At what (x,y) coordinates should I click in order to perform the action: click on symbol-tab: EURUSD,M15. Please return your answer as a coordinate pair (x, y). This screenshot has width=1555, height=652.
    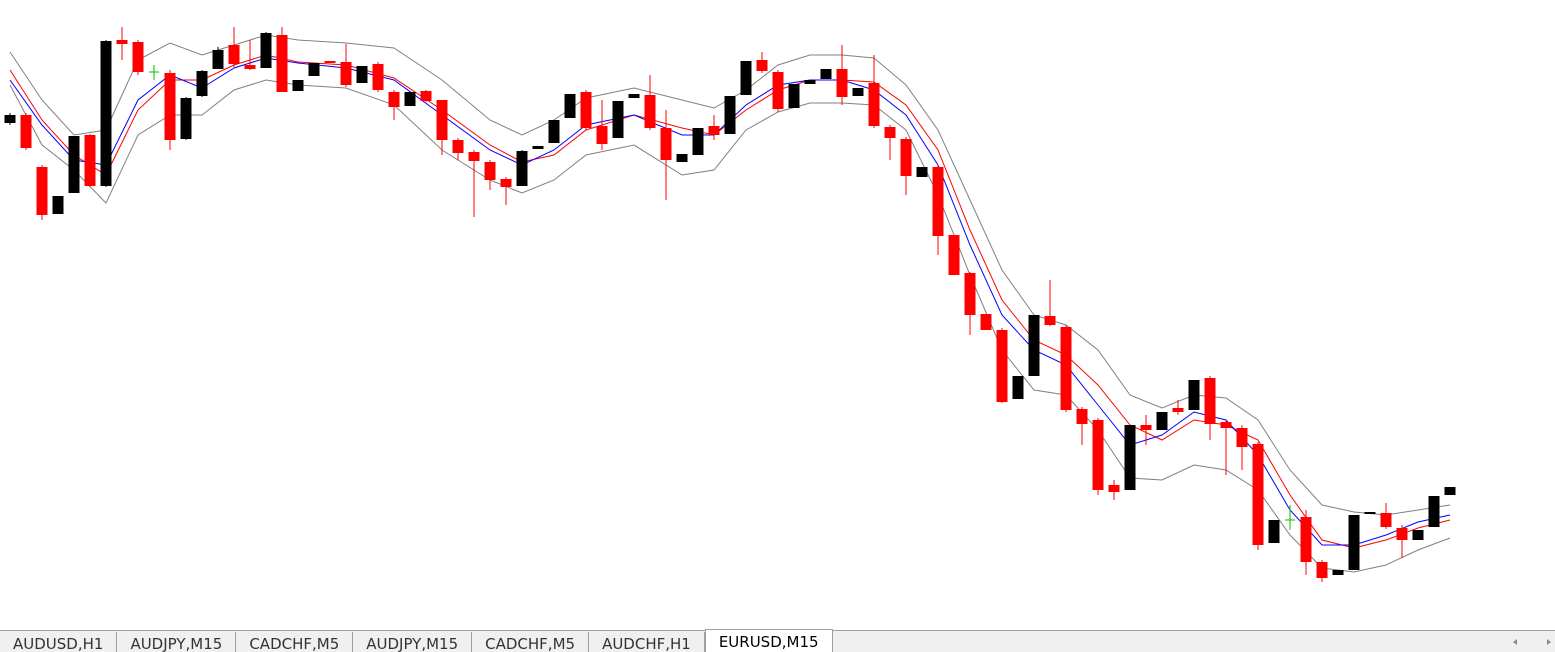
    Looking at the image, I should click on (768, 640).